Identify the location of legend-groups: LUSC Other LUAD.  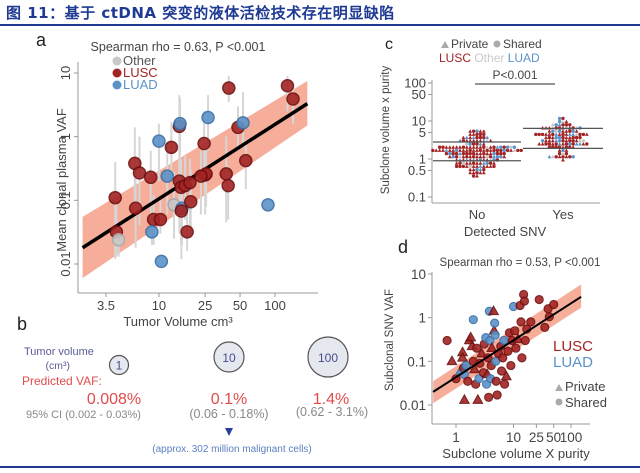
(489, 58).